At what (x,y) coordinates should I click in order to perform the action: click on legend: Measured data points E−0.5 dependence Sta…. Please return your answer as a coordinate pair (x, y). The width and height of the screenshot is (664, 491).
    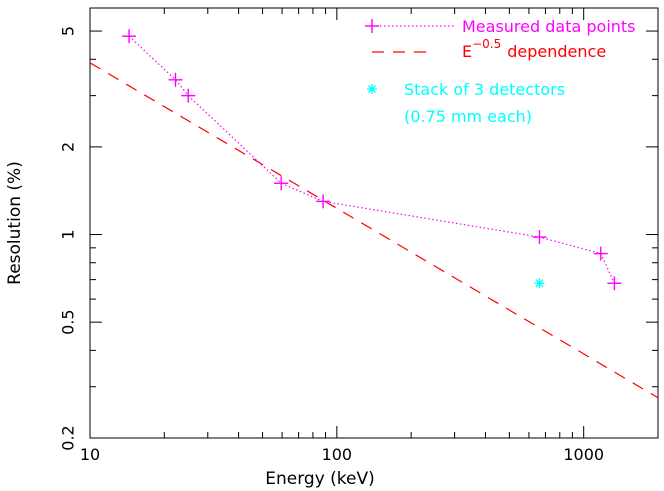
    Looking at the image, I should click on (500, 71).